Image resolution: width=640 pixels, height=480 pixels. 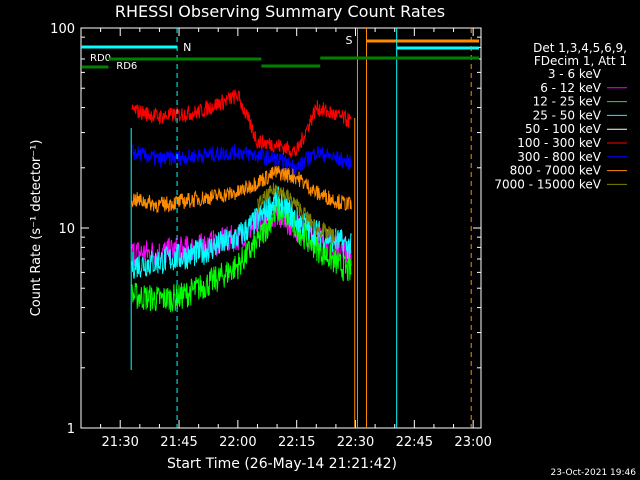 I want to click on footer-timestamp: 23-Oct-2021 19:46, so click(x=594, y=473).